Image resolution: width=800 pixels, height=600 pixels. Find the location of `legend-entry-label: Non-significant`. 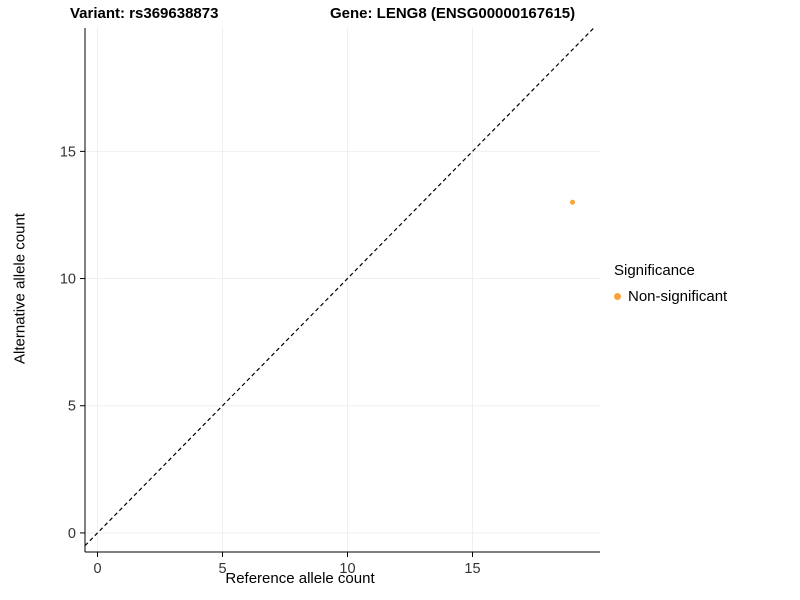

legend-entry-label: Non-significant is located at coordinates (678, 296).